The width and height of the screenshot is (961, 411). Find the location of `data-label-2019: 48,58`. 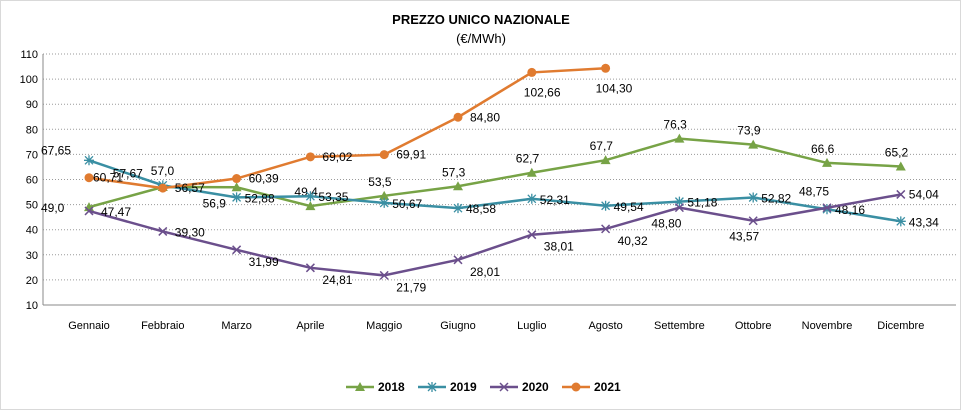

data-label-2019: 48,58 is located at coordinates (481, 209).